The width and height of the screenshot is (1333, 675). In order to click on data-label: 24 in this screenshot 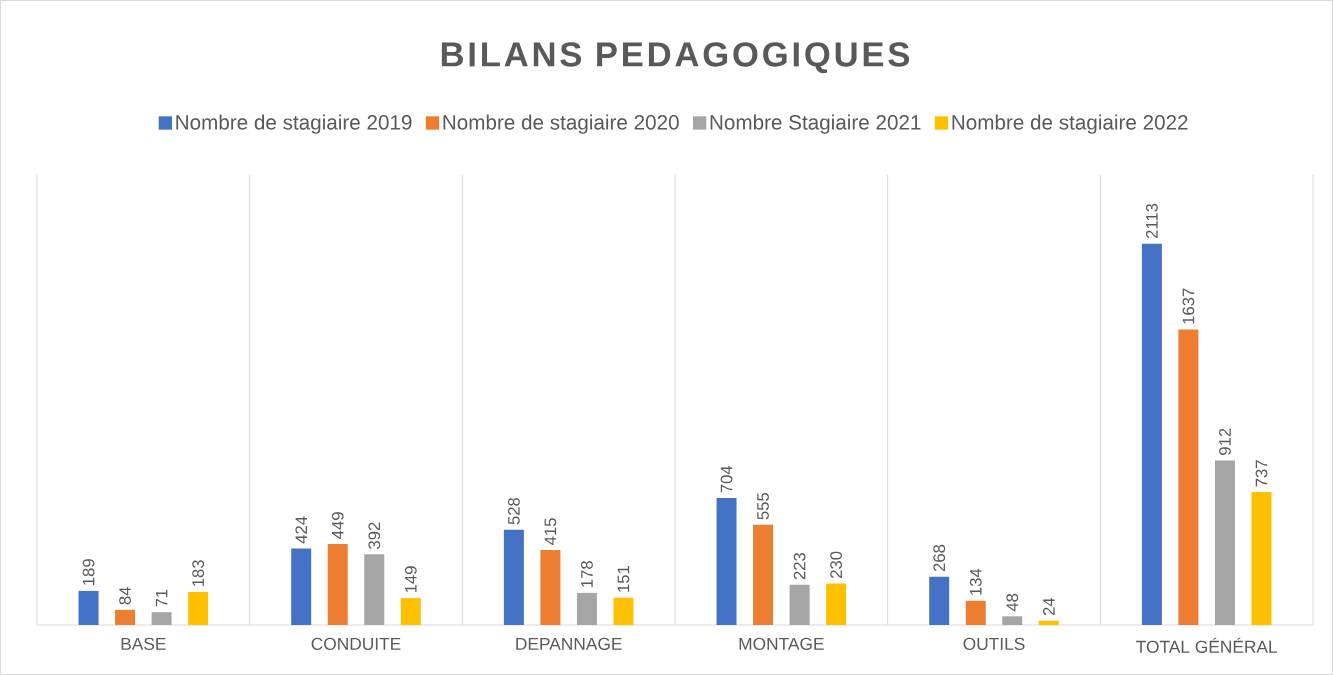, I will do `click(1049, 606)`.